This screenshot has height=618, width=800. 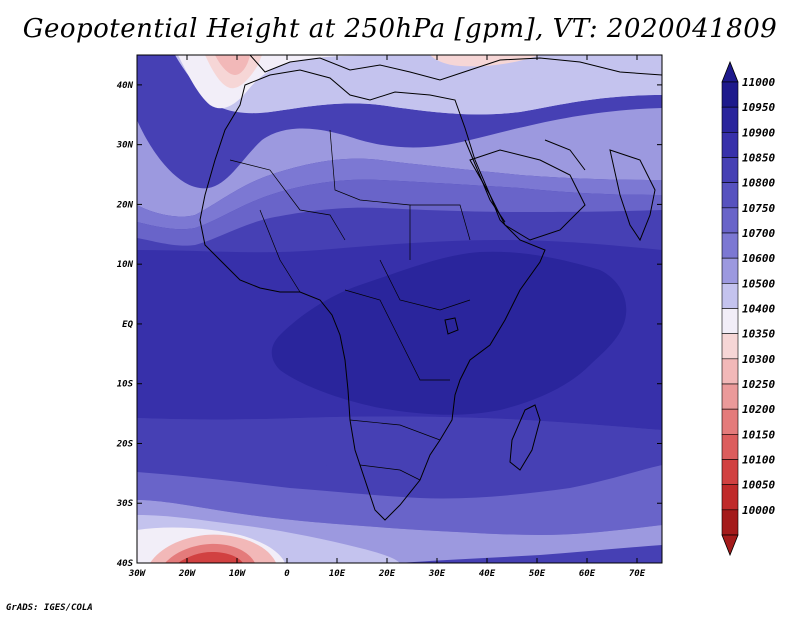 What do you see at coordinates (49, 608) in the screenshot?
I see `grads-credit: GrADS: IGES/COLA` at bounding box center [49, 608].